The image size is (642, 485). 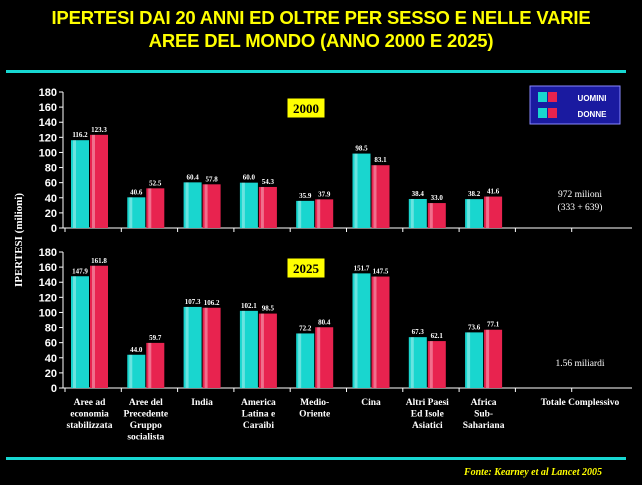 I want to click on x-category-label: Latina e, so click(x=259, y=415).